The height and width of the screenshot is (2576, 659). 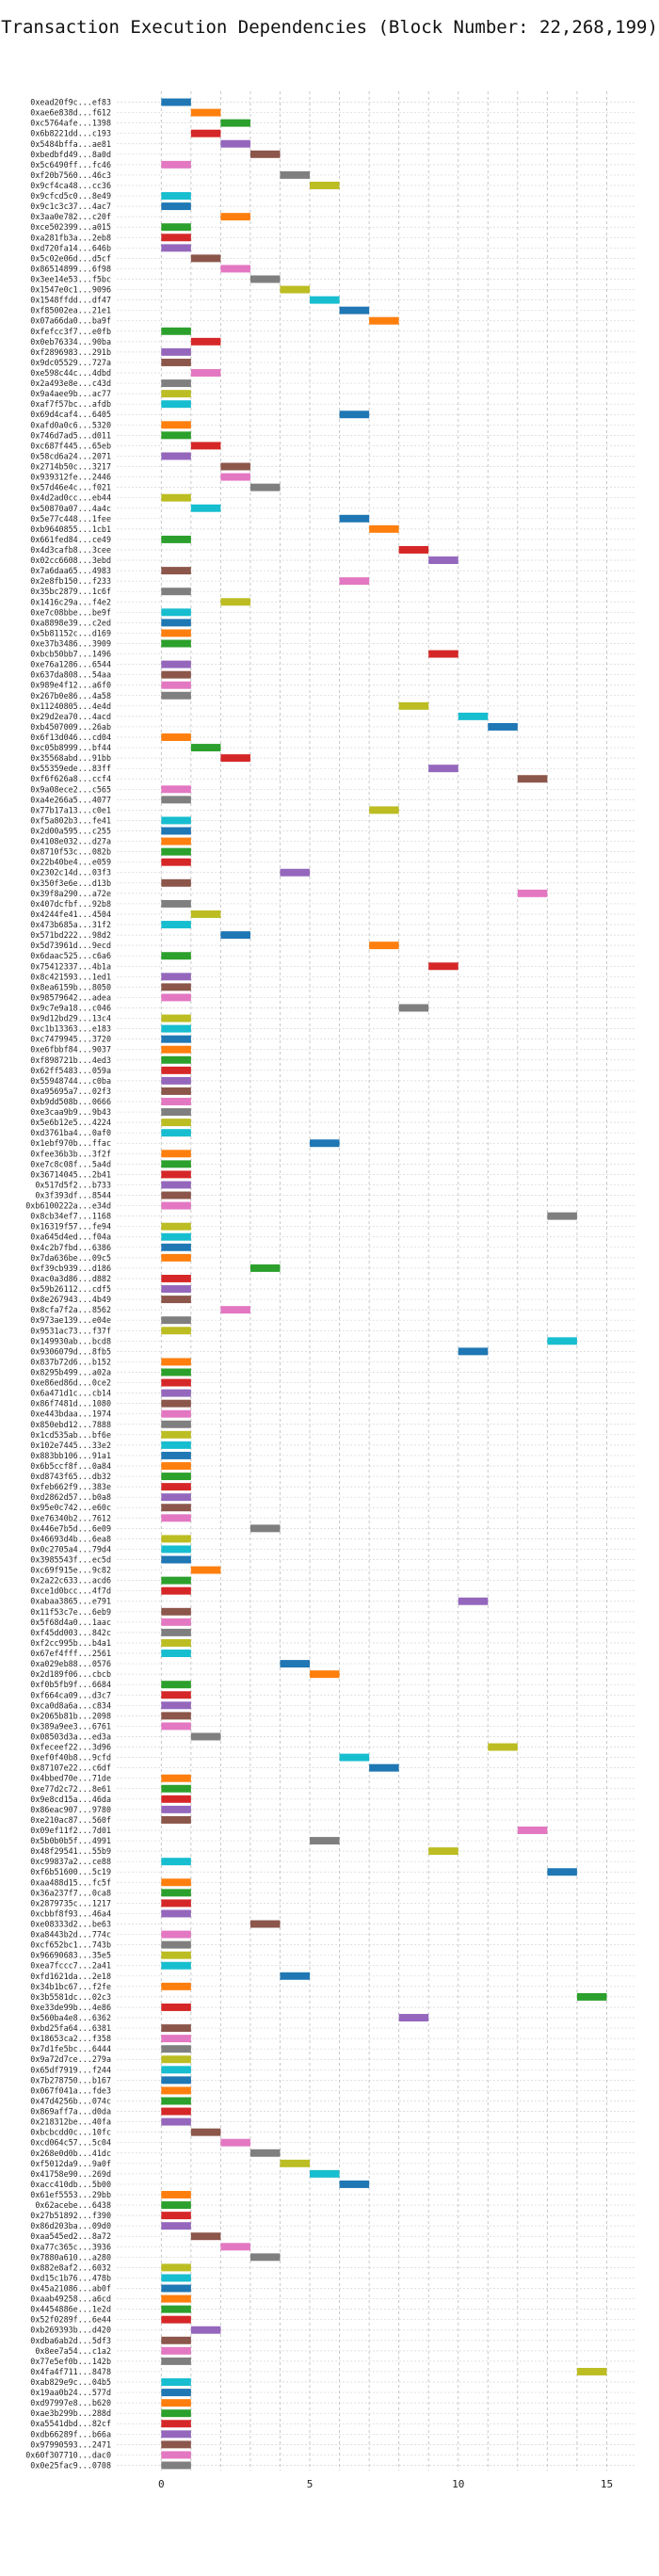 I want to click on tx-label: 0xb9dd508b...0666, so click(x=70, y=1101).